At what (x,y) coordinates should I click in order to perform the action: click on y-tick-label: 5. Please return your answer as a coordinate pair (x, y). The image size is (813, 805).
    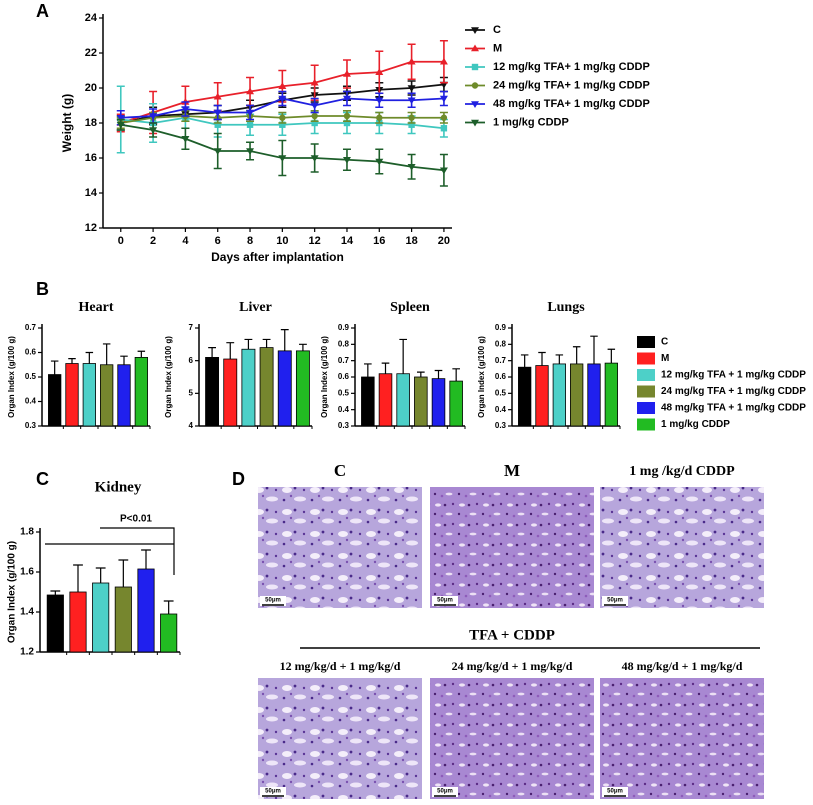
    Looking at the image, I should click on (191, 392).